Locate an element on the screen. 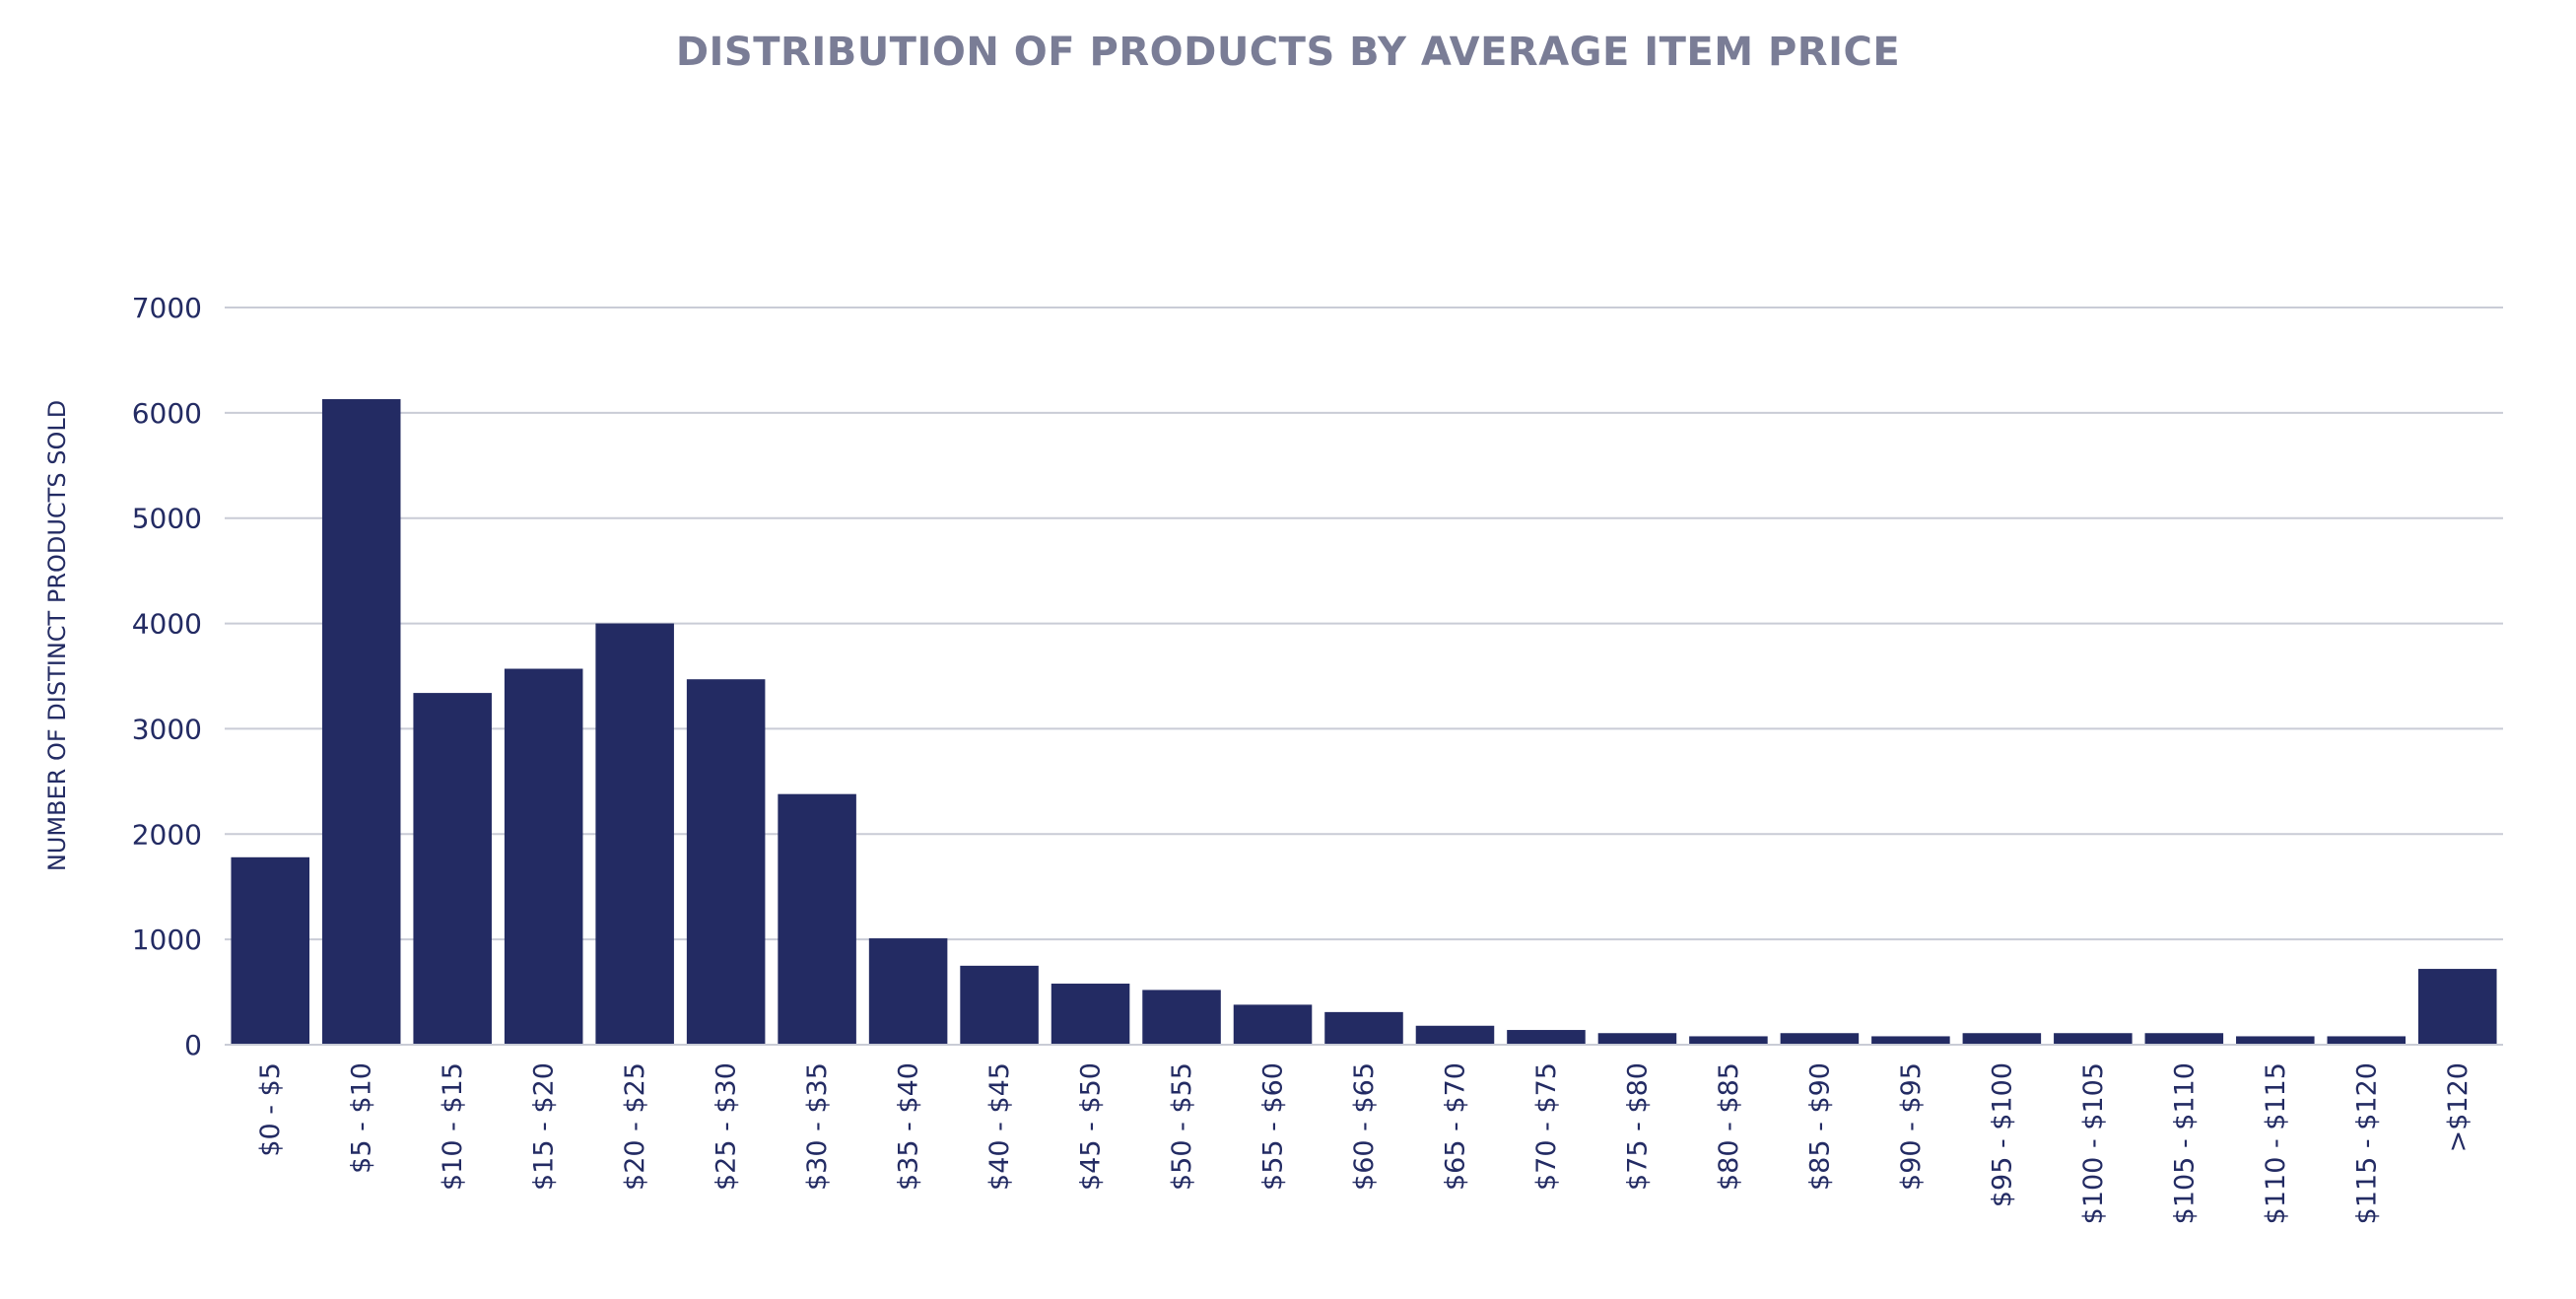 The height and width of the screenshot is (1299, 2576). x-tick-label: $50 - $55 is located at coordinates (1182, 1126).